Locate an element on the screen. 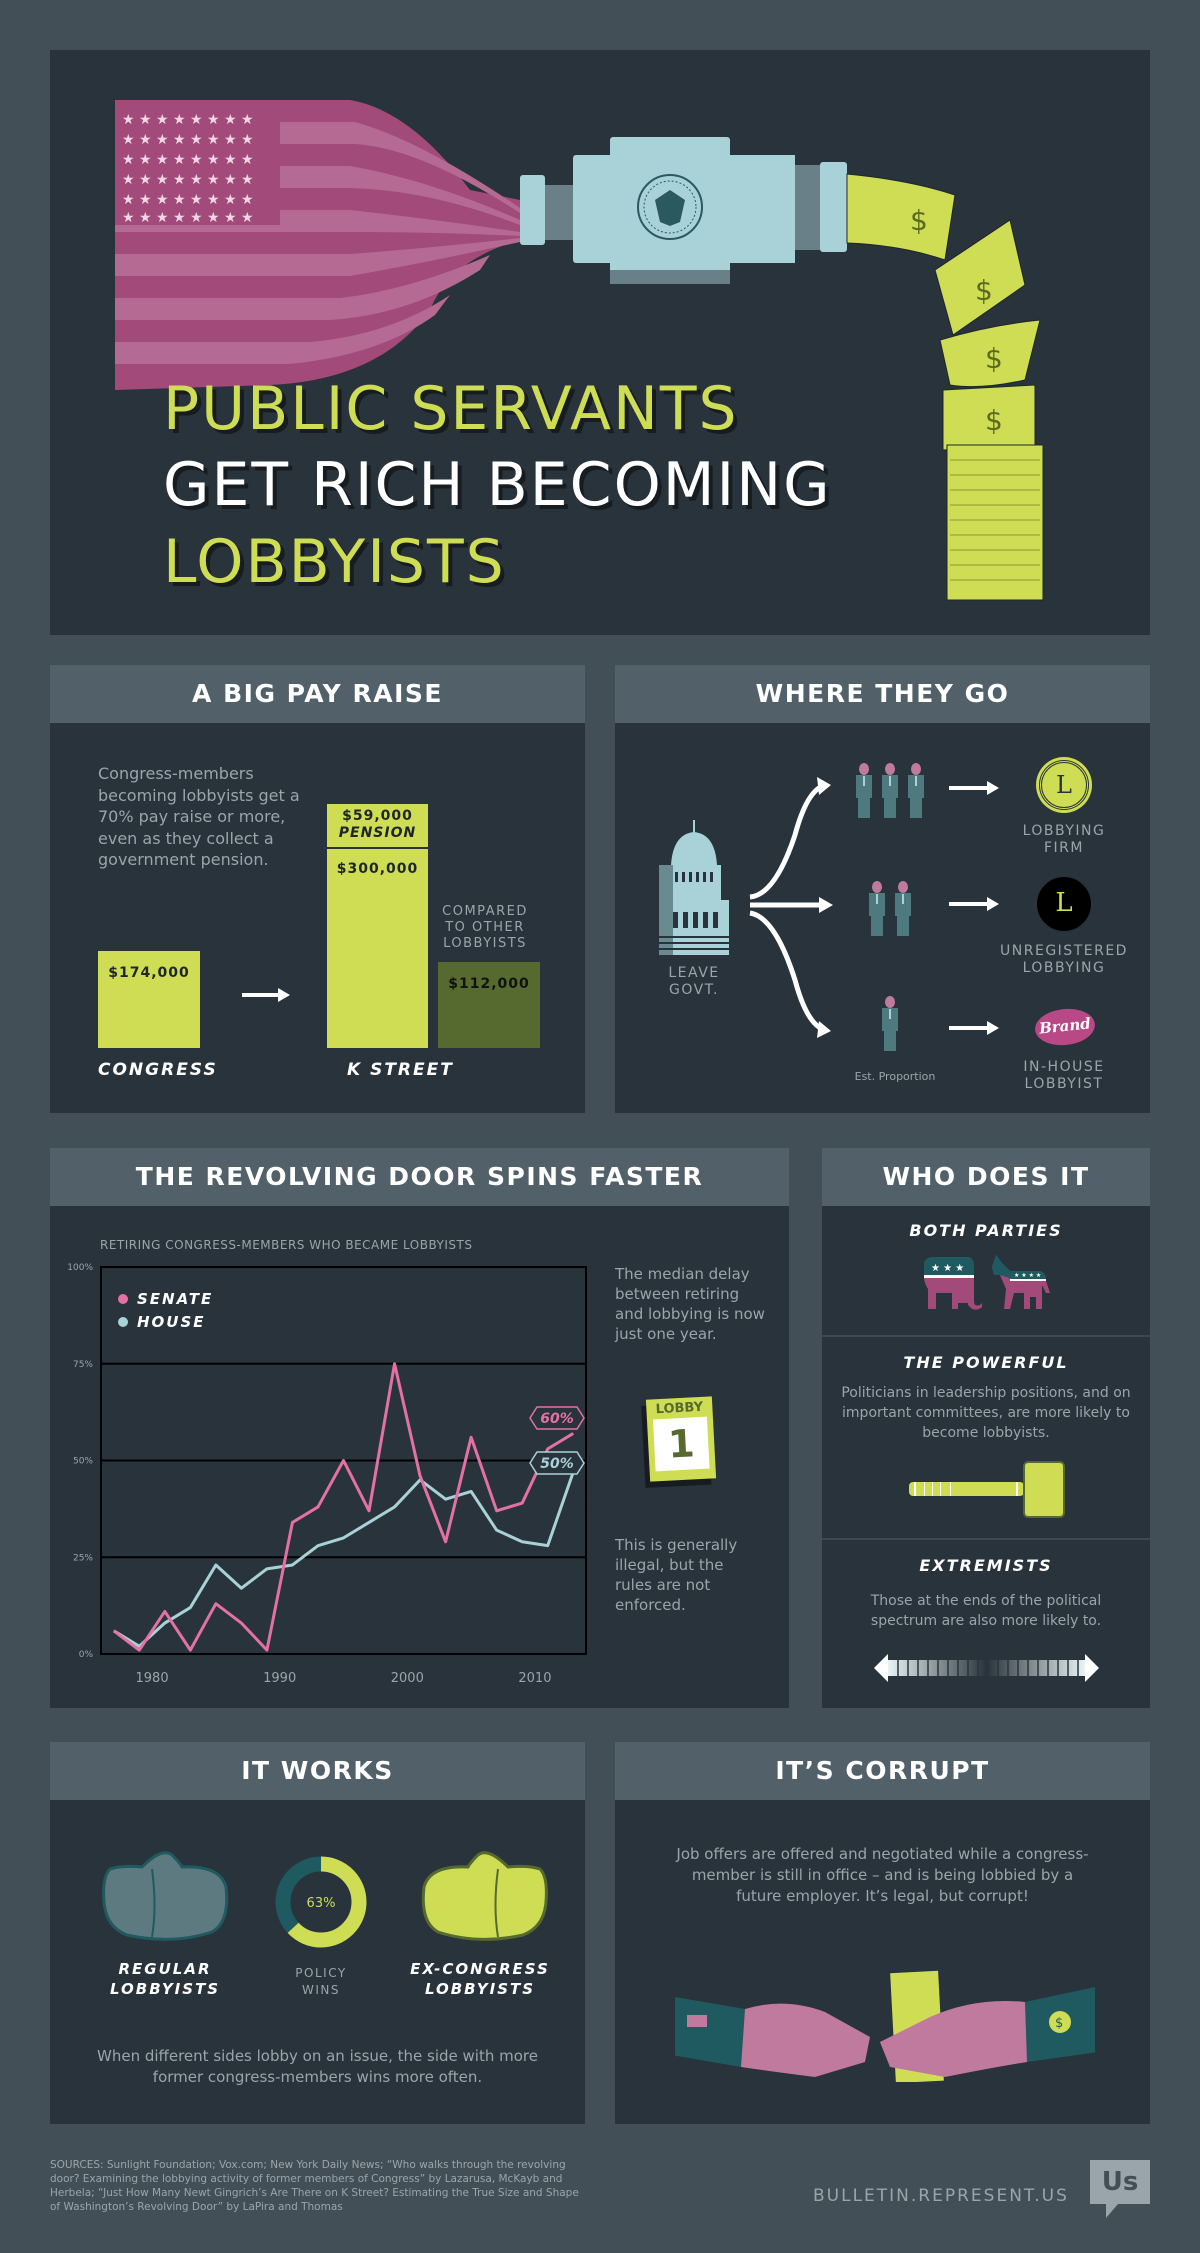 Image resolution: width=1200 pixels, height=2253 pixels. unregistered-label: UNREGISTERED LOBBYING is located at coordinates (1064, 959).